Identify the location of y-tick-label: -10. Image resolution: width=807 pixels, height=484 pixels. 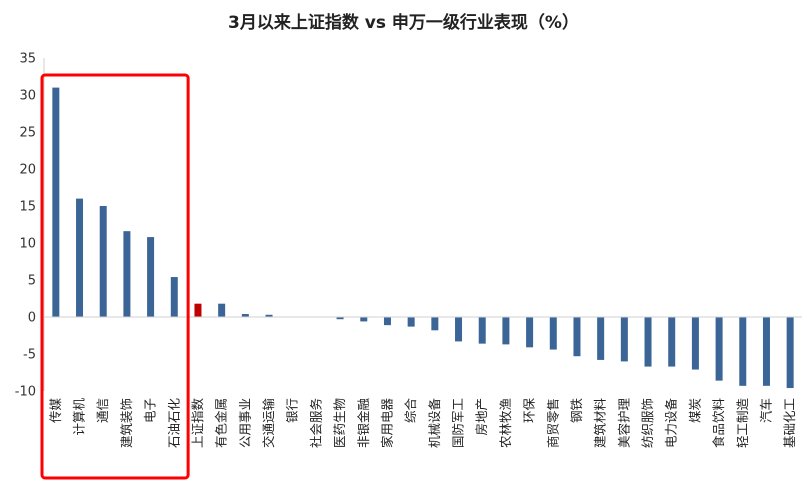
(25, 392).